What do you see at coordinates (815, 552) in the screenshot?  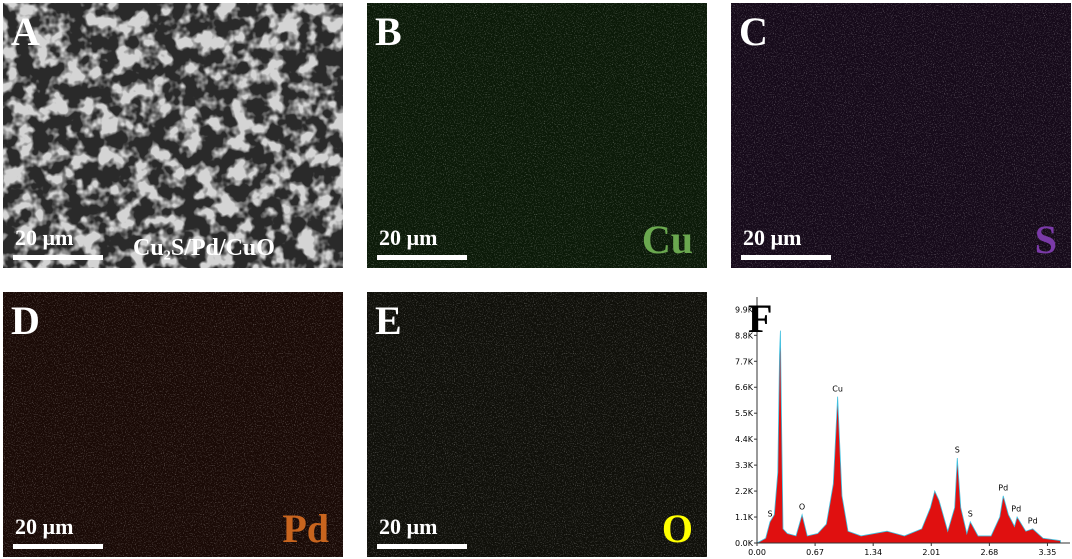 I see `x-tick-label: 0.67` at bounding box center [815, 552].